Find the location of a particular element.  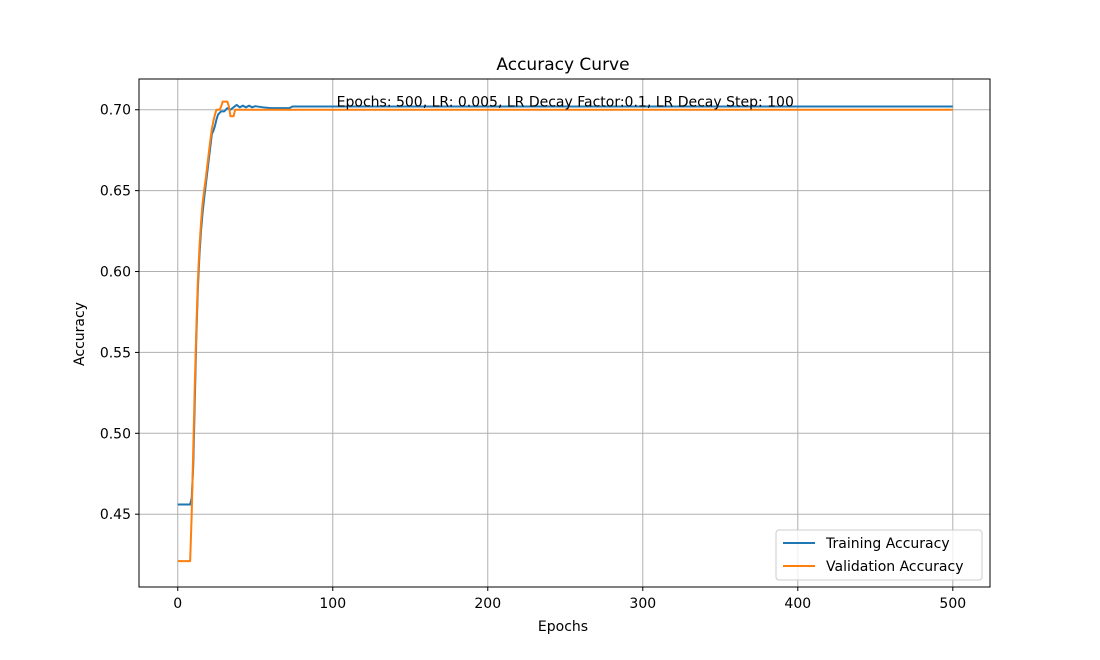

x-tick-label: 0 is located at coordinates (177, 604).